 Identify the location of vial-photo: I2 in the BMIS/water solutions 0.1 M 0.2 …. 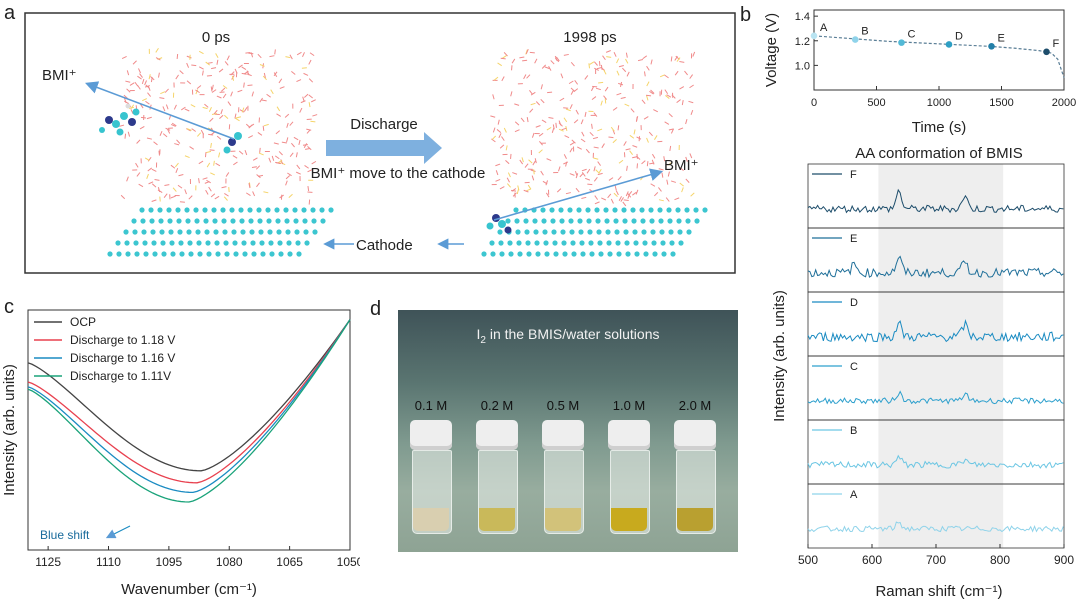
(568, 431).